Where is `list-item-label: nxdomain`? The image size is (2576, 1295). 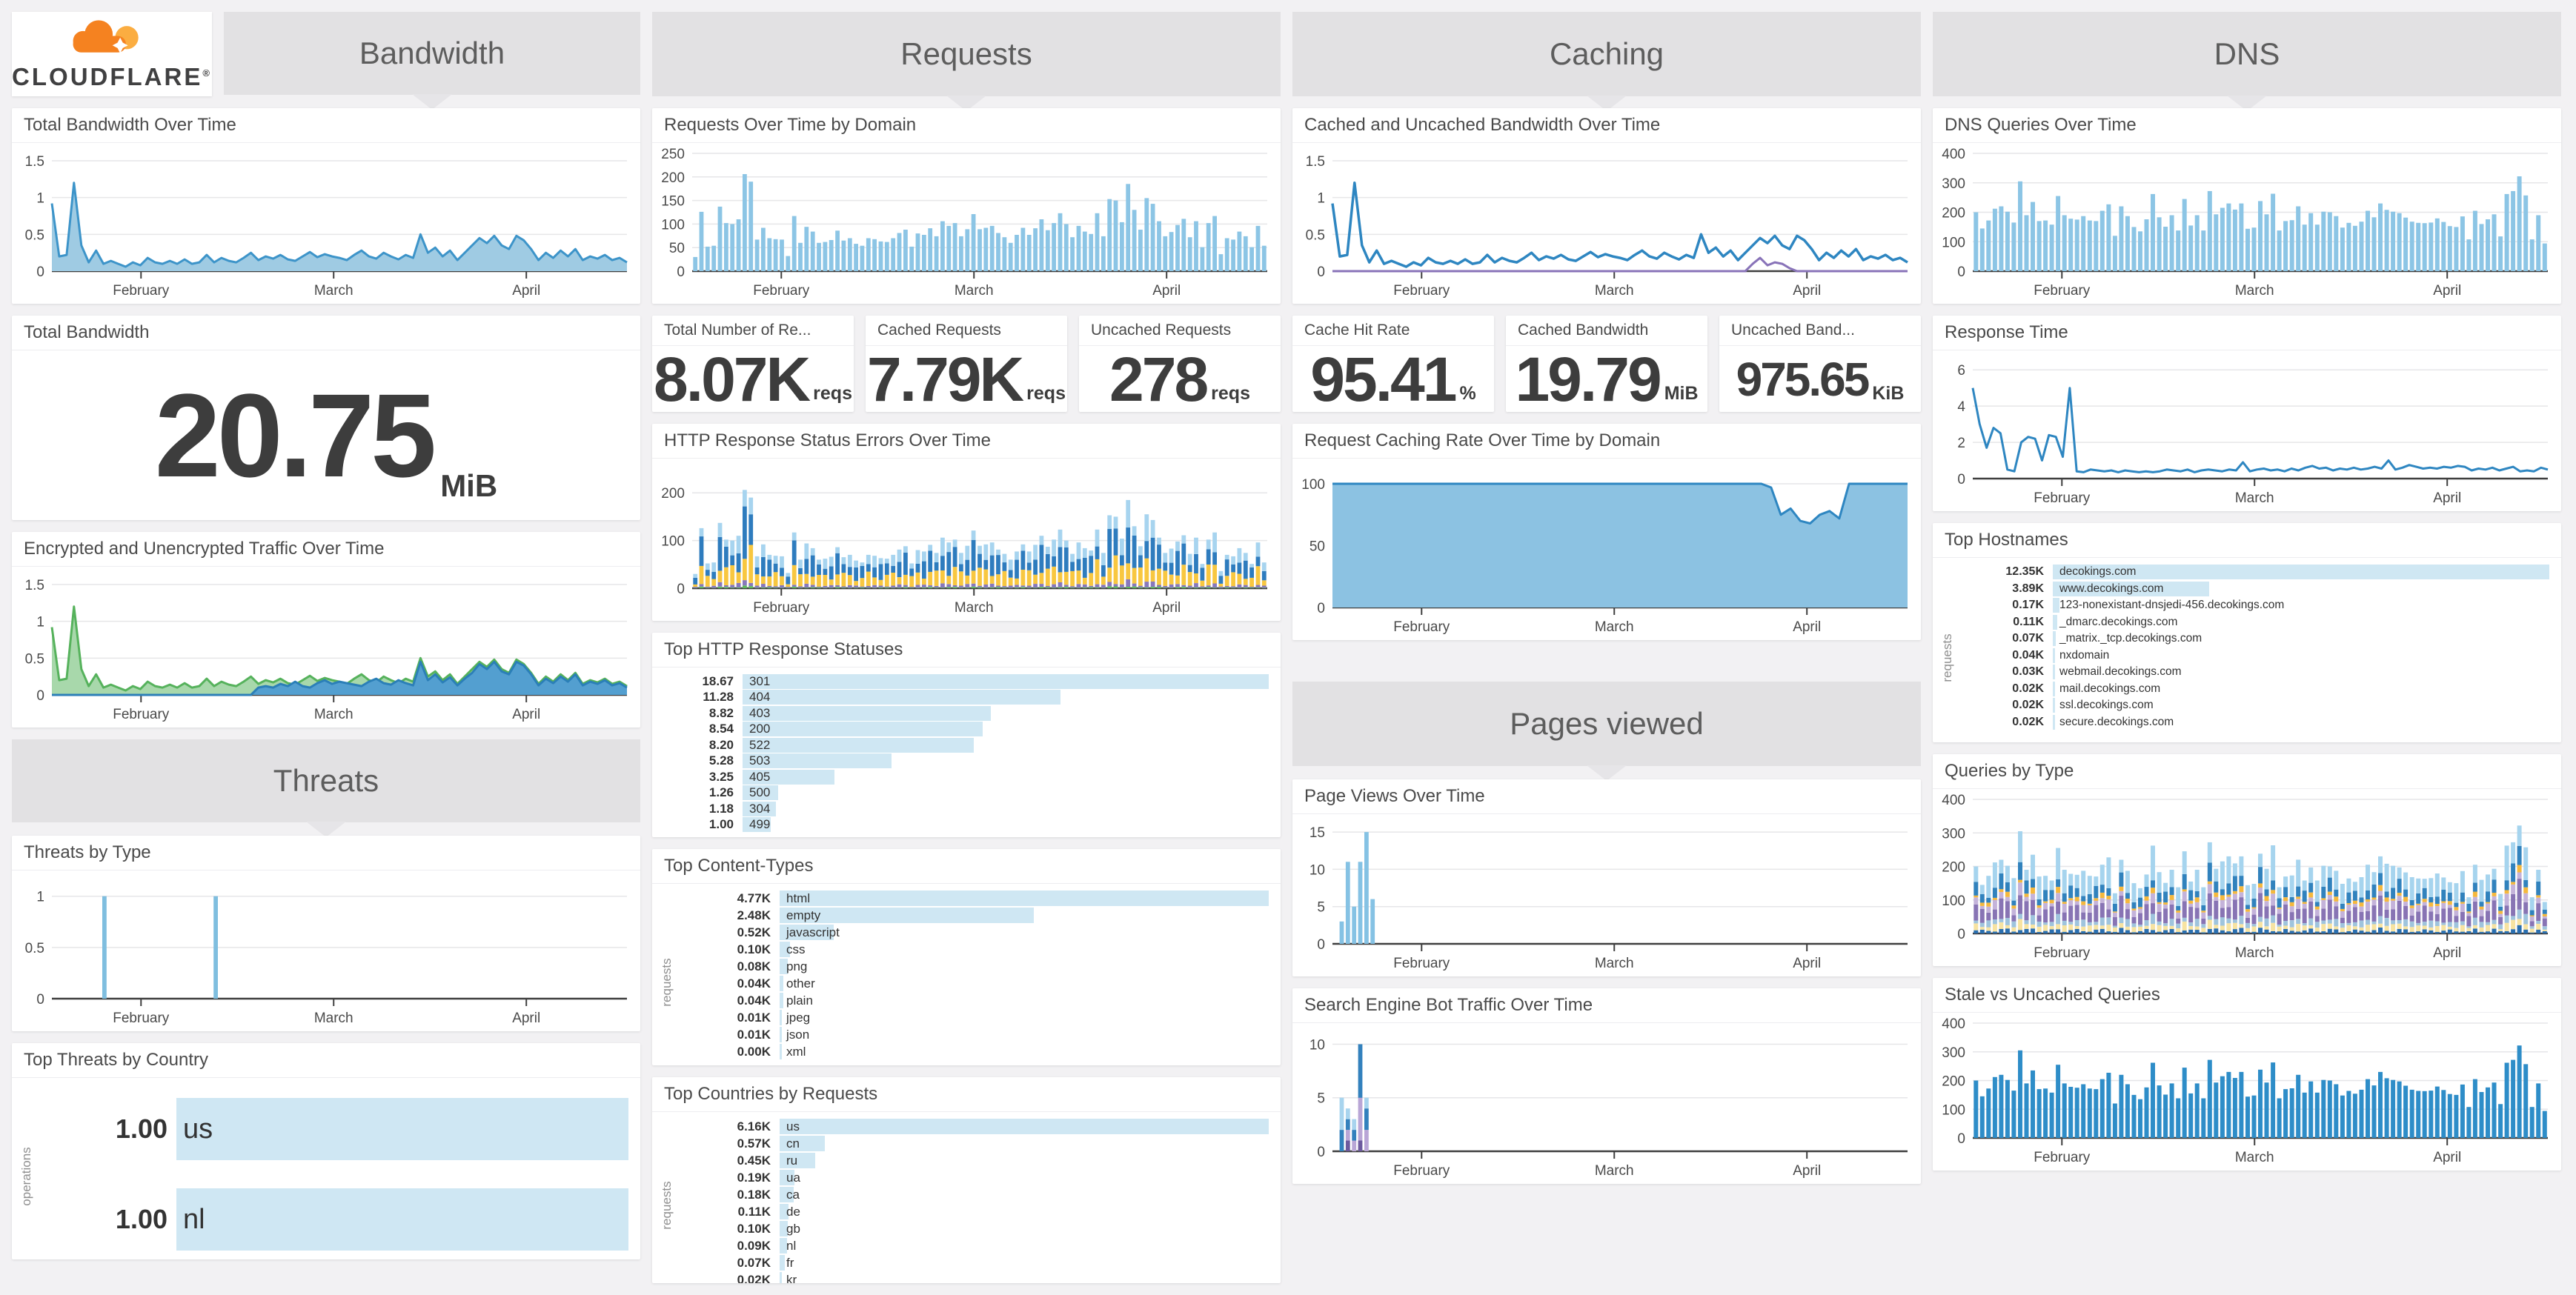 list-item-label: nxdomain is located at coordinates (2301, 655).